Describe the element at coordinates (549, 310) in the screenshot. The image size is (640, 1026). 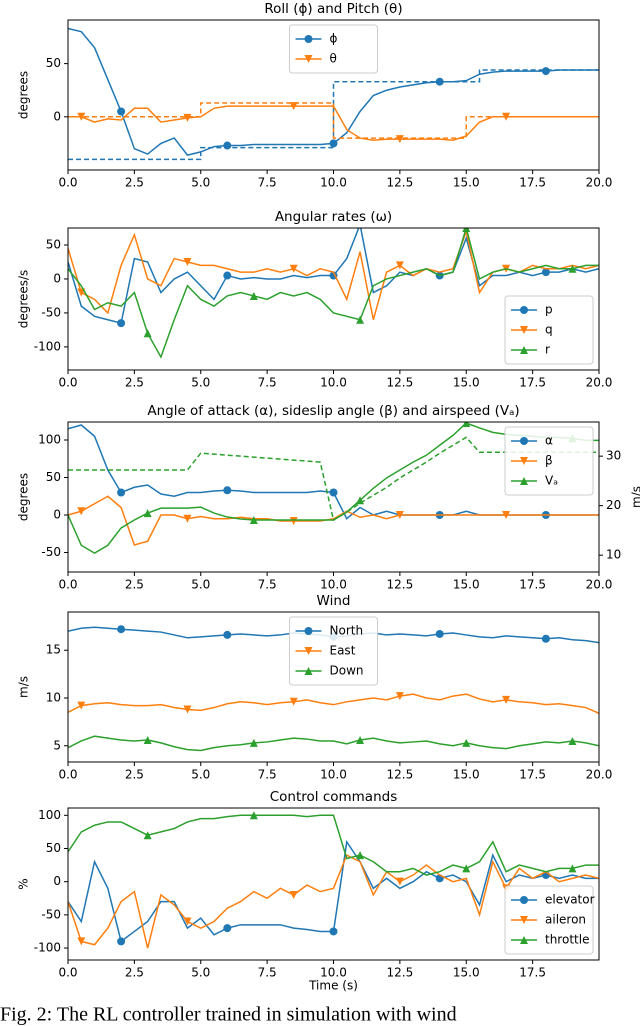
I see `legend-label: p` at that location.